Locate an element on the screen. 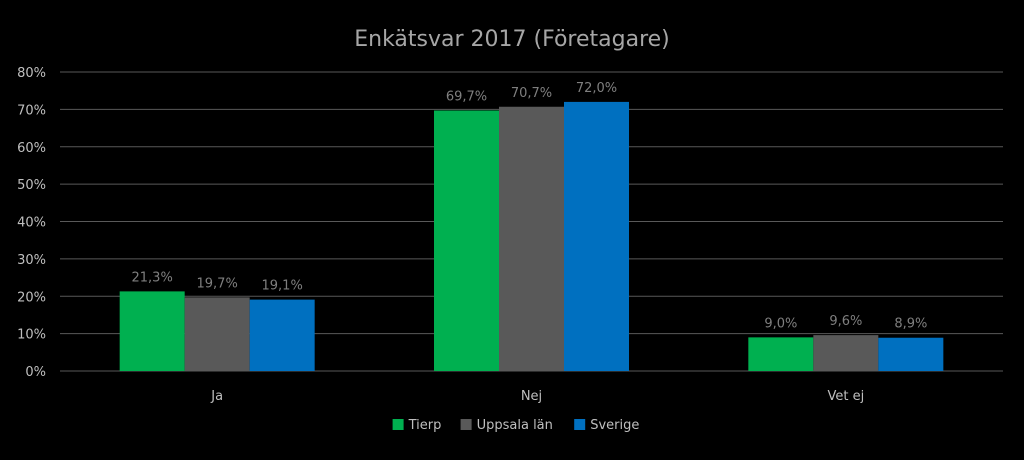  data-label: 69,7% is located at coordinates (466, 96).